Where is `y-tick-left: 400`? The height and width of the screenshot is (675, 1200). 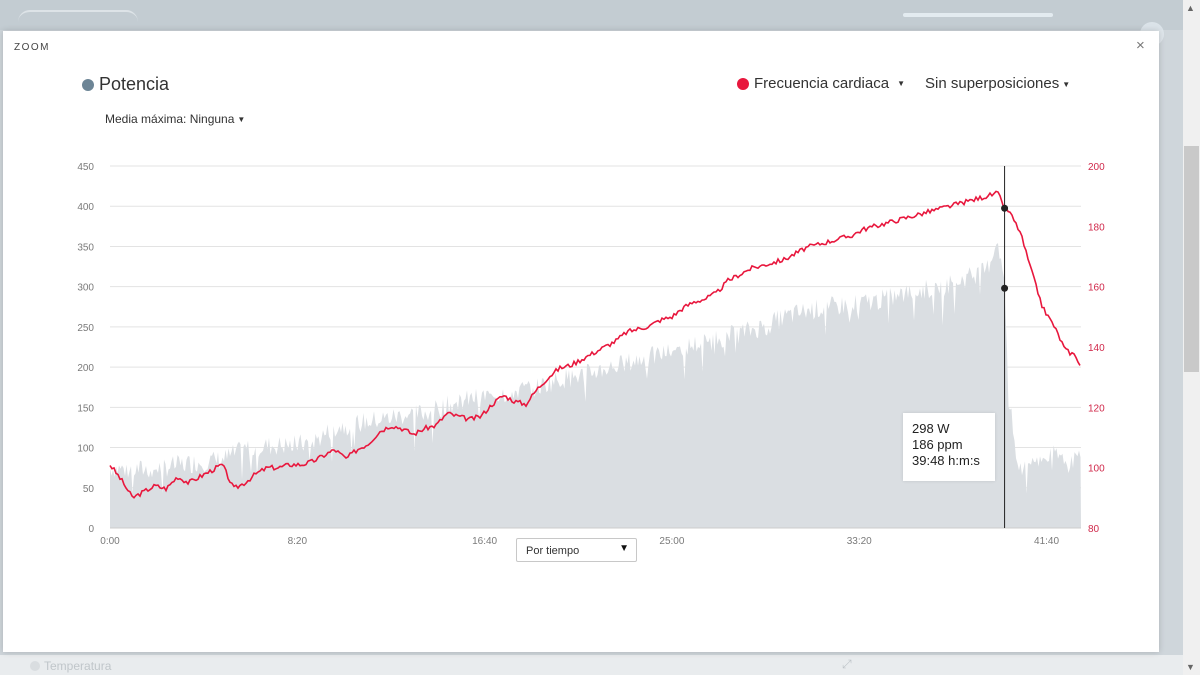 y-tick-left: 400 is located at coordinates (85, 207).